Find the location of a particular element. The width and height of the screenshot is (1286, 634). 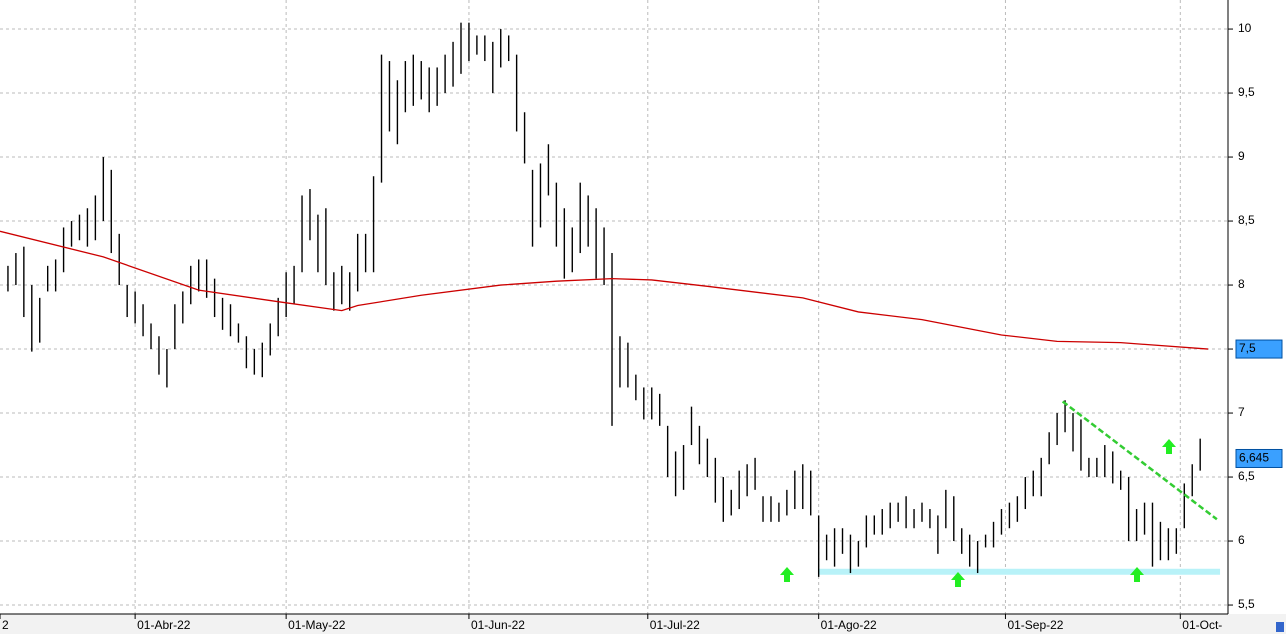

y-tick-label: 10 is located at coordinates (1245, 28).